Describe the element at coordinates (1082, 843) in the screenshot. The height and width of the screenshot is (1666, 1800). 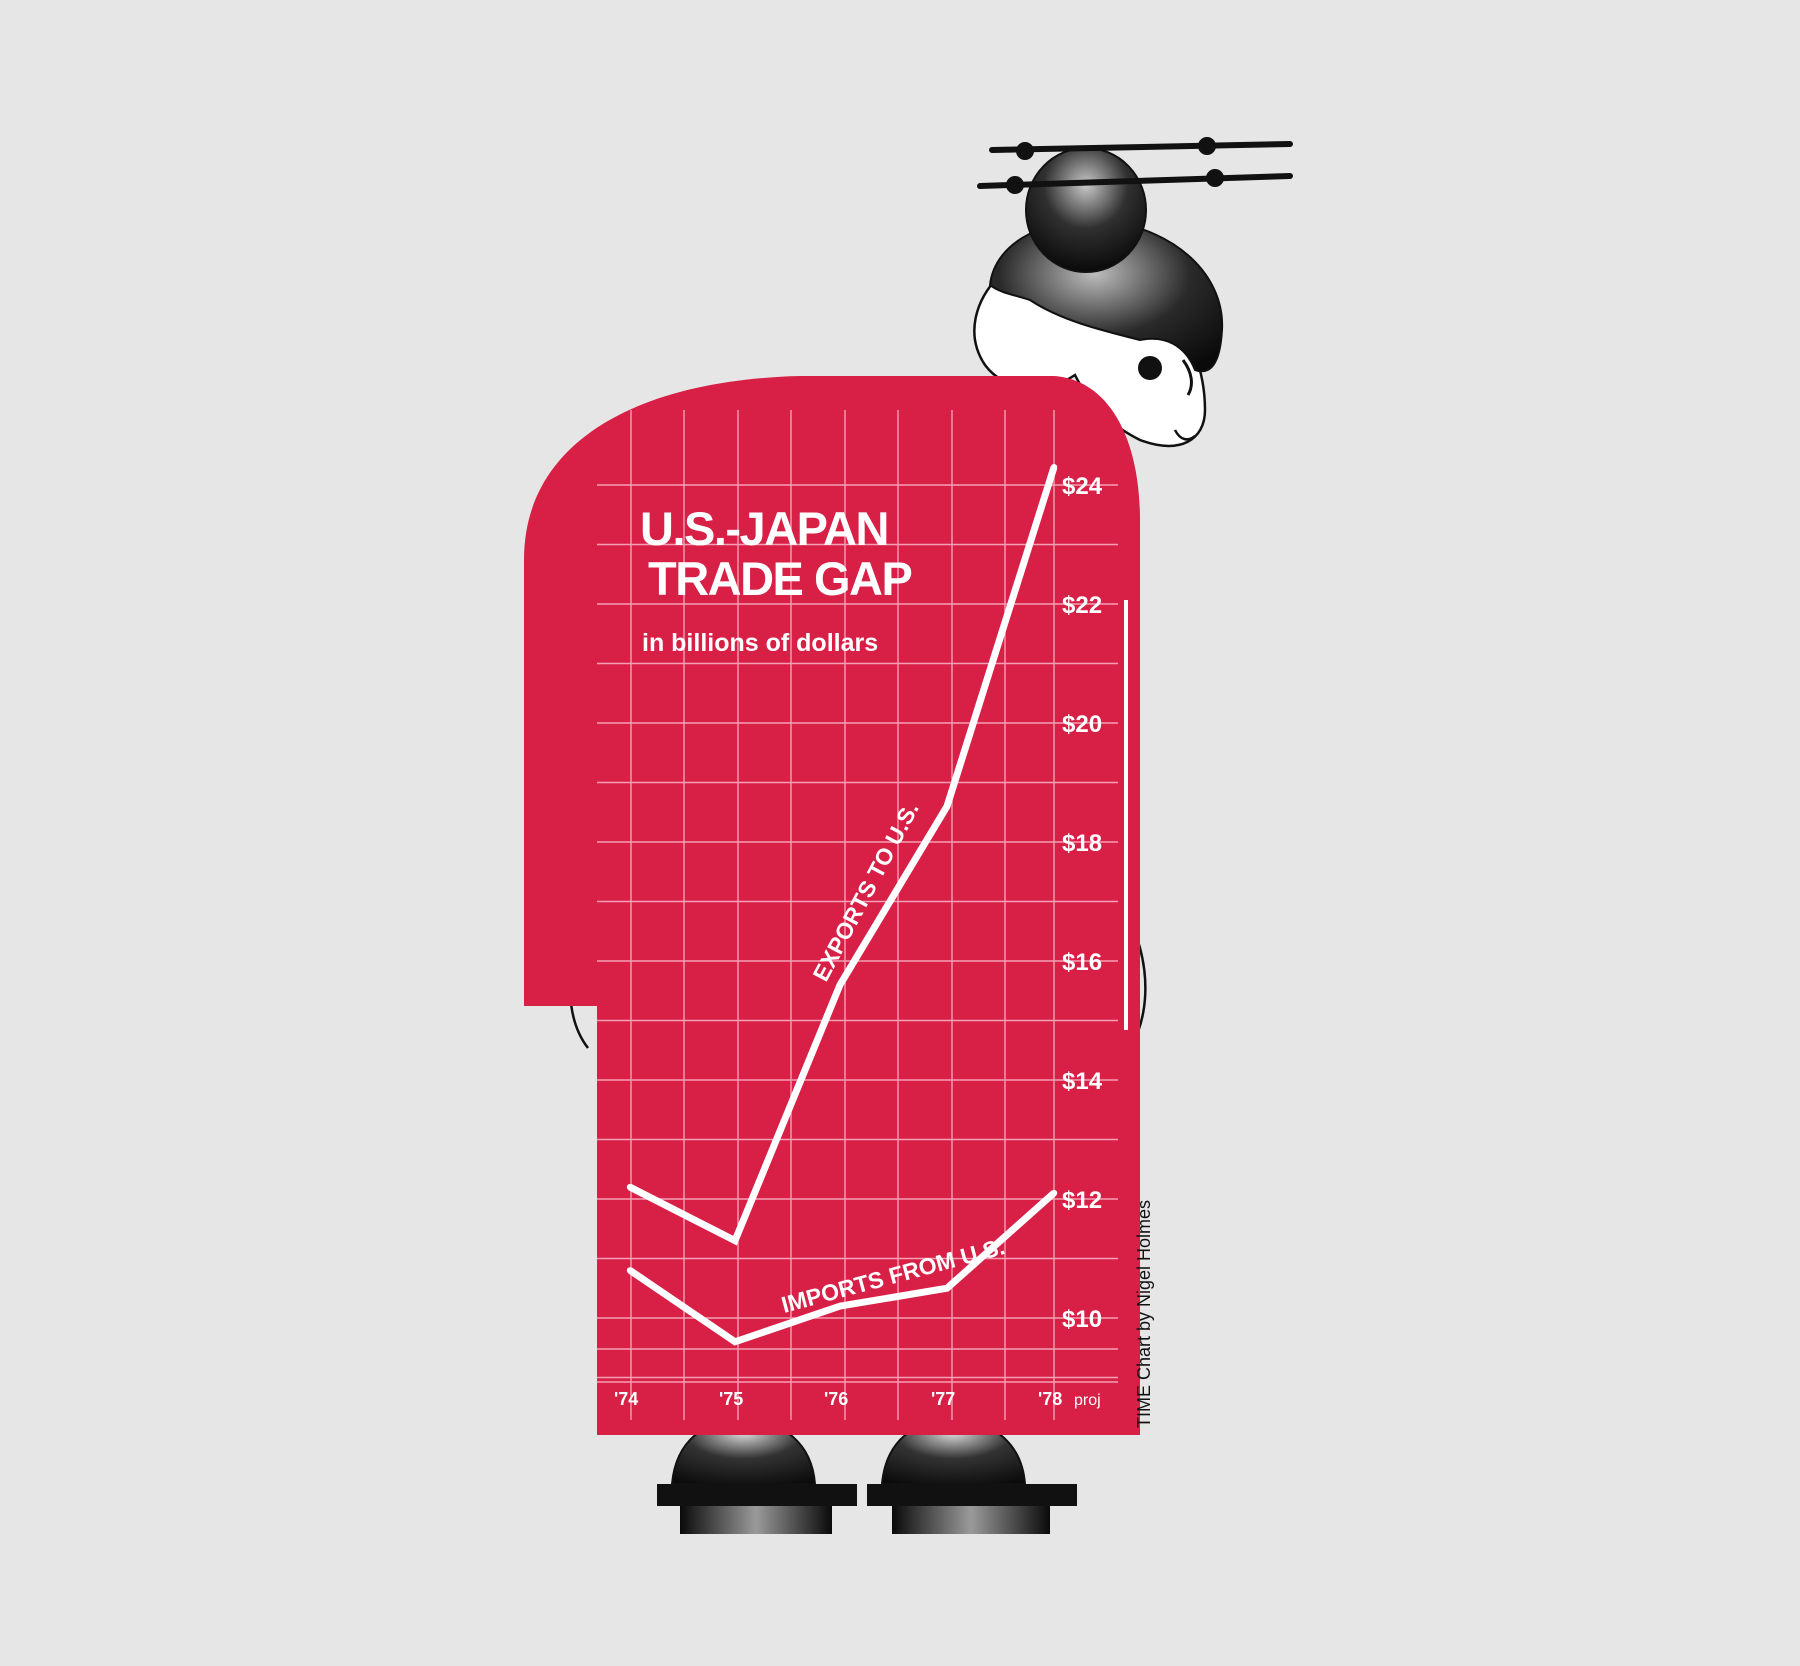
I see `y-tick-label: $18` at that location.